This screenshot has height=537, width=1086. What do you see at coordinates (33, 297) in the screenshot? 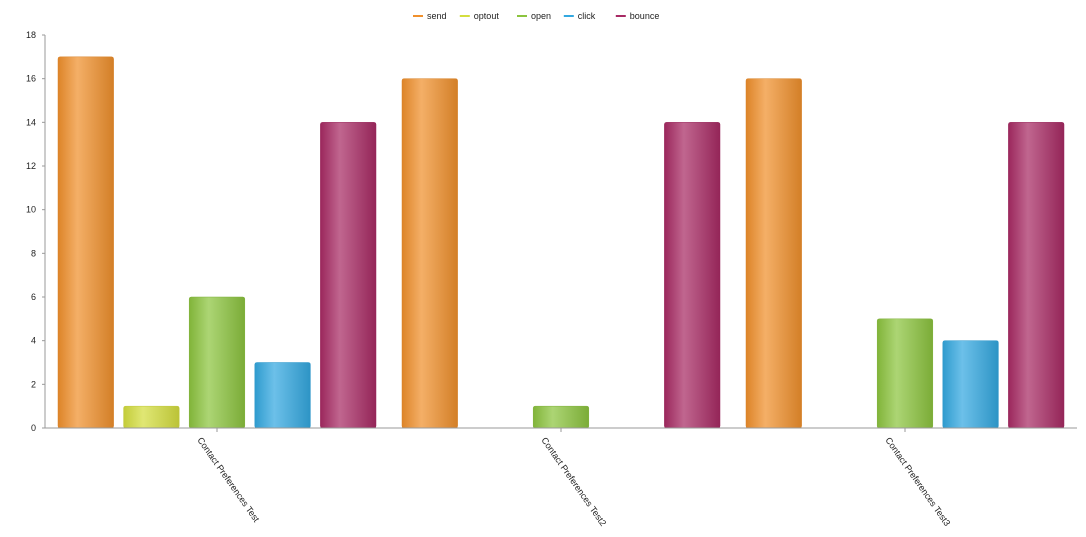
I see `y-tick-label: 6` at bounding box center [33, 297].